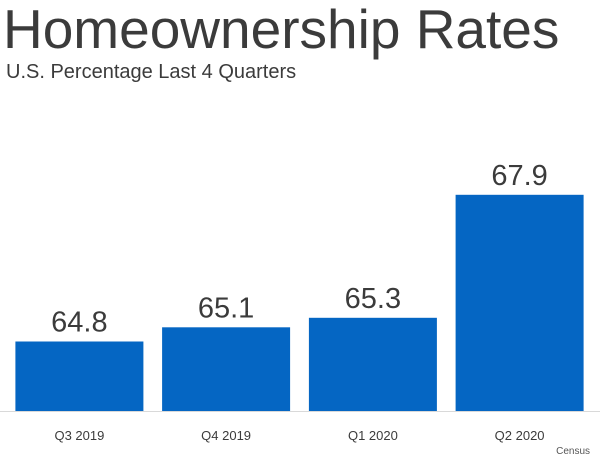 The image size is (600, 465). Describe the element at coordinates (372, 364) in the screenshot. I see `bar-q1-2020` at that location.